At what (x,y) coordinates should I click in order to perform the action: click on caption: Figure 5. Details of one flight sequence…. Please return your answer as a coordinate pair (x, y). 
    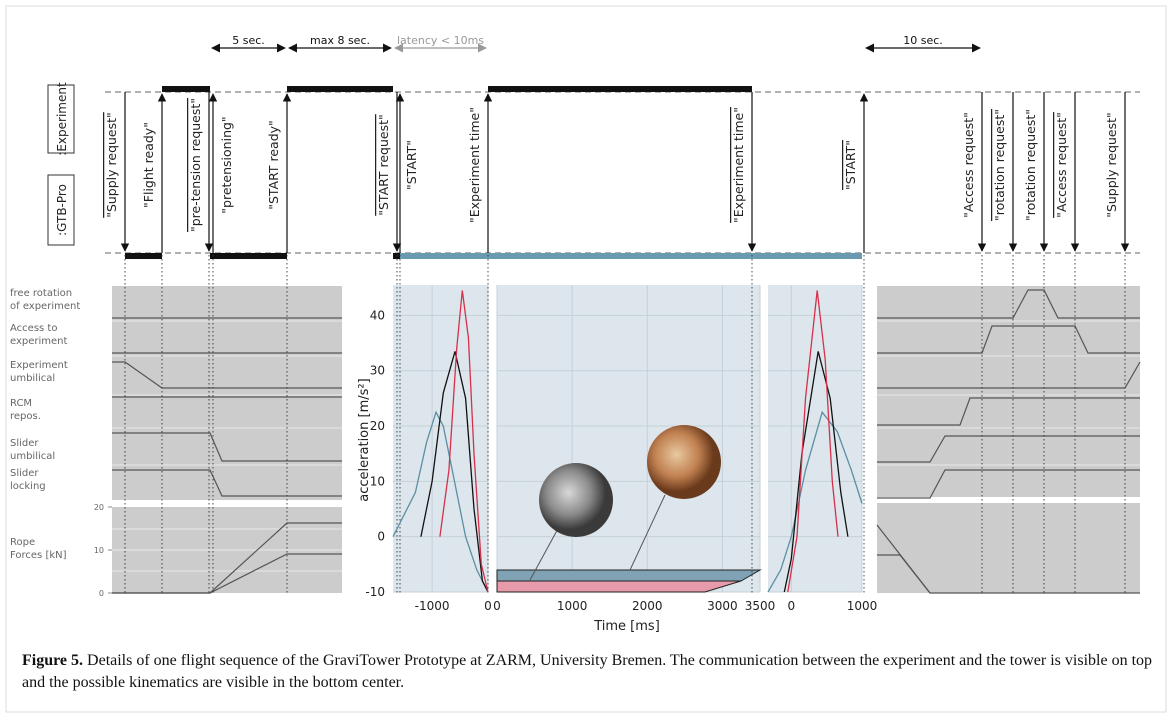
    Looking at the image, I should click on (587, 672).